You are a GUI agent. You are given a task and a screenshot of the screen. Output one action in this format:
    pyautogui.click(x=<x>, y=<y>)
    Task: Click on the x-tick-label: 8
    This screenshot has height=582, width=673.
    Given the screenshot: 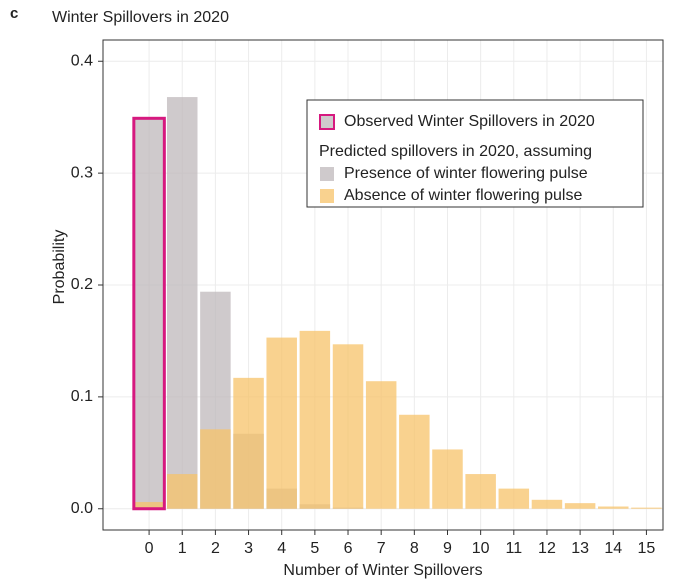 What is the action you would take?
    pyautogui.click(x=414, y=548)
    